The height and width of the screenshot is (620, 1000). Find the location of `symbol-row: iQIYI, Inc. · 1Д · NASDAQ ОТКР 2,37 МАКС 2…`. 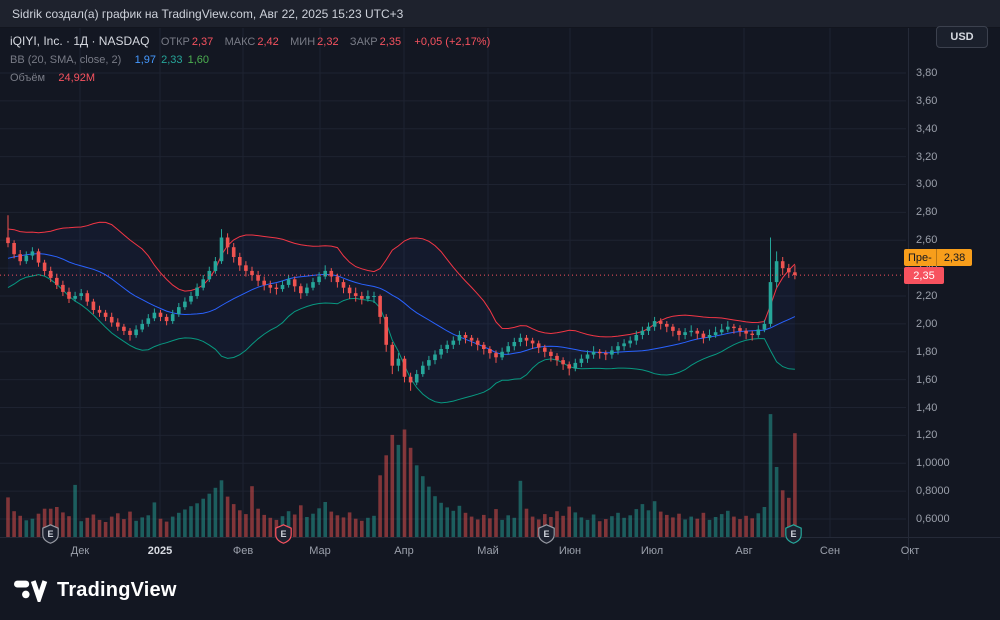

symbol-row: iQIYI, Inc. · 1Д · NASDAQ ОТКР 2,37 МАКС 2… is located at coordinates (250, 42).